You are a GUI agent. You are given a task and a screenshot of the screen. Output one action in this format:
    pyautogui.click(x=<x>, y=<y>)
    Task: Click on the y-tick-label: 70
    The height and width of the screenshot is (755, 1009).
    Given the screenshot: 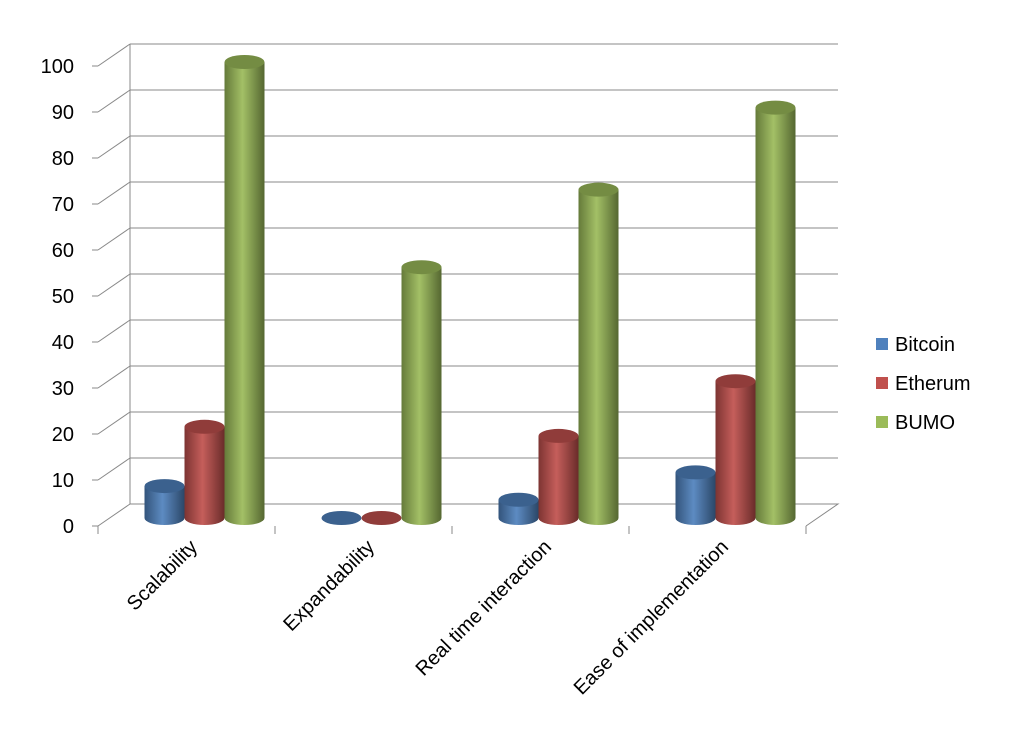 What is the action you would take?
    pyautogui.click(x=63, y=205)
    